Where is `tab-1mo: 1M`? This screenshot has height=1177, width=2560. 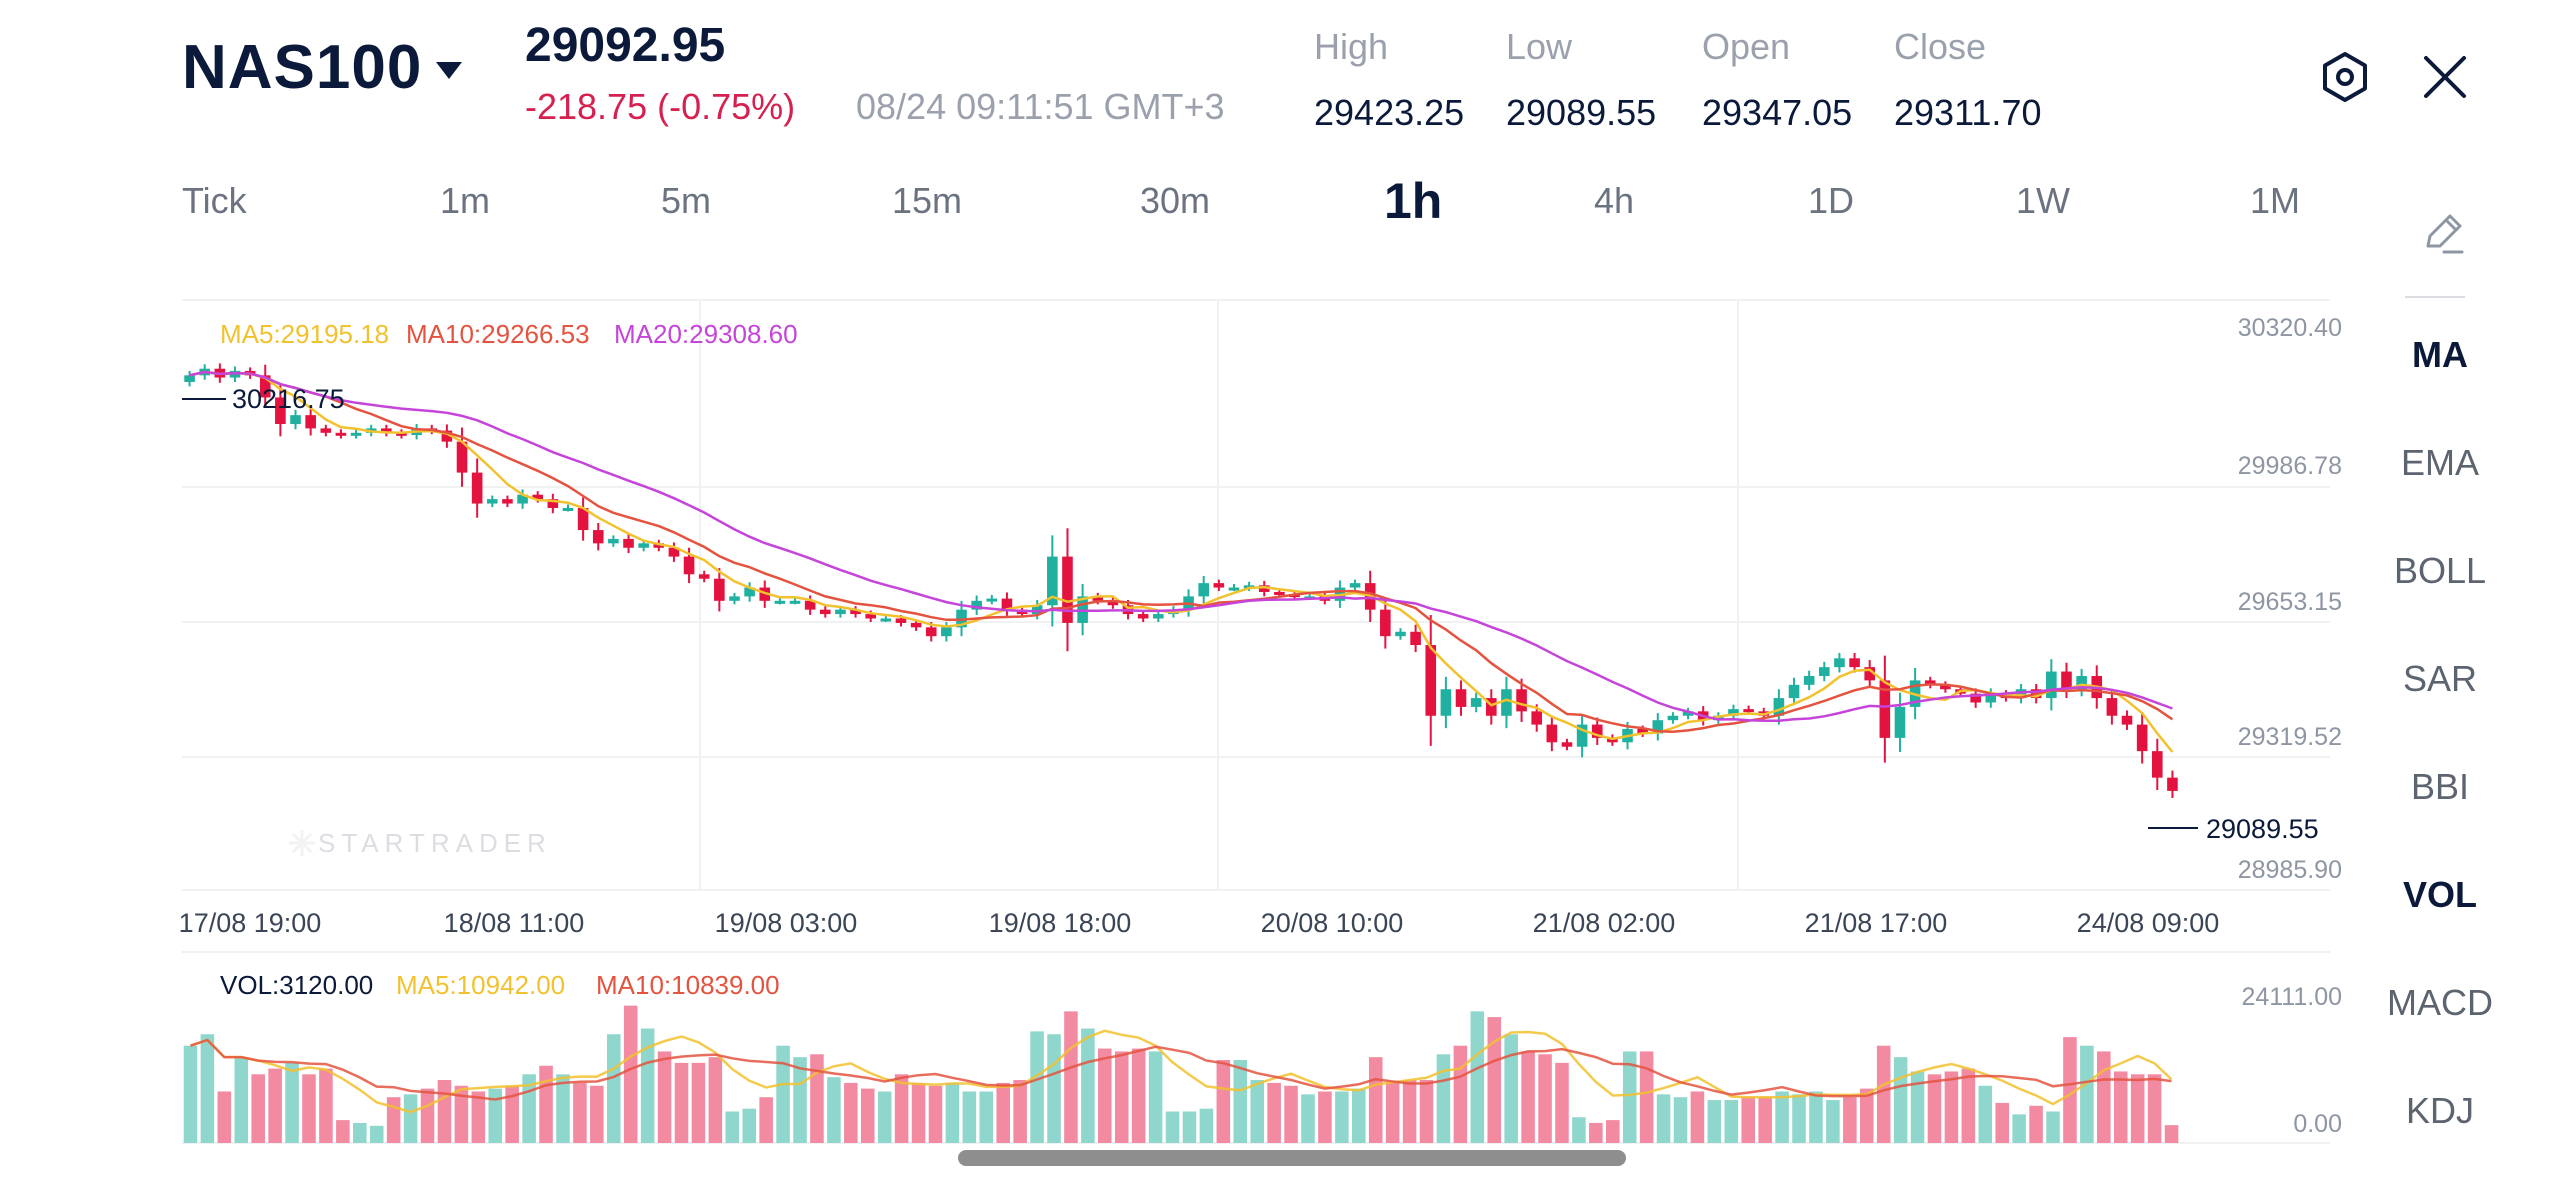 tab-1mo: 1M is located at coordinates (2275, 200).